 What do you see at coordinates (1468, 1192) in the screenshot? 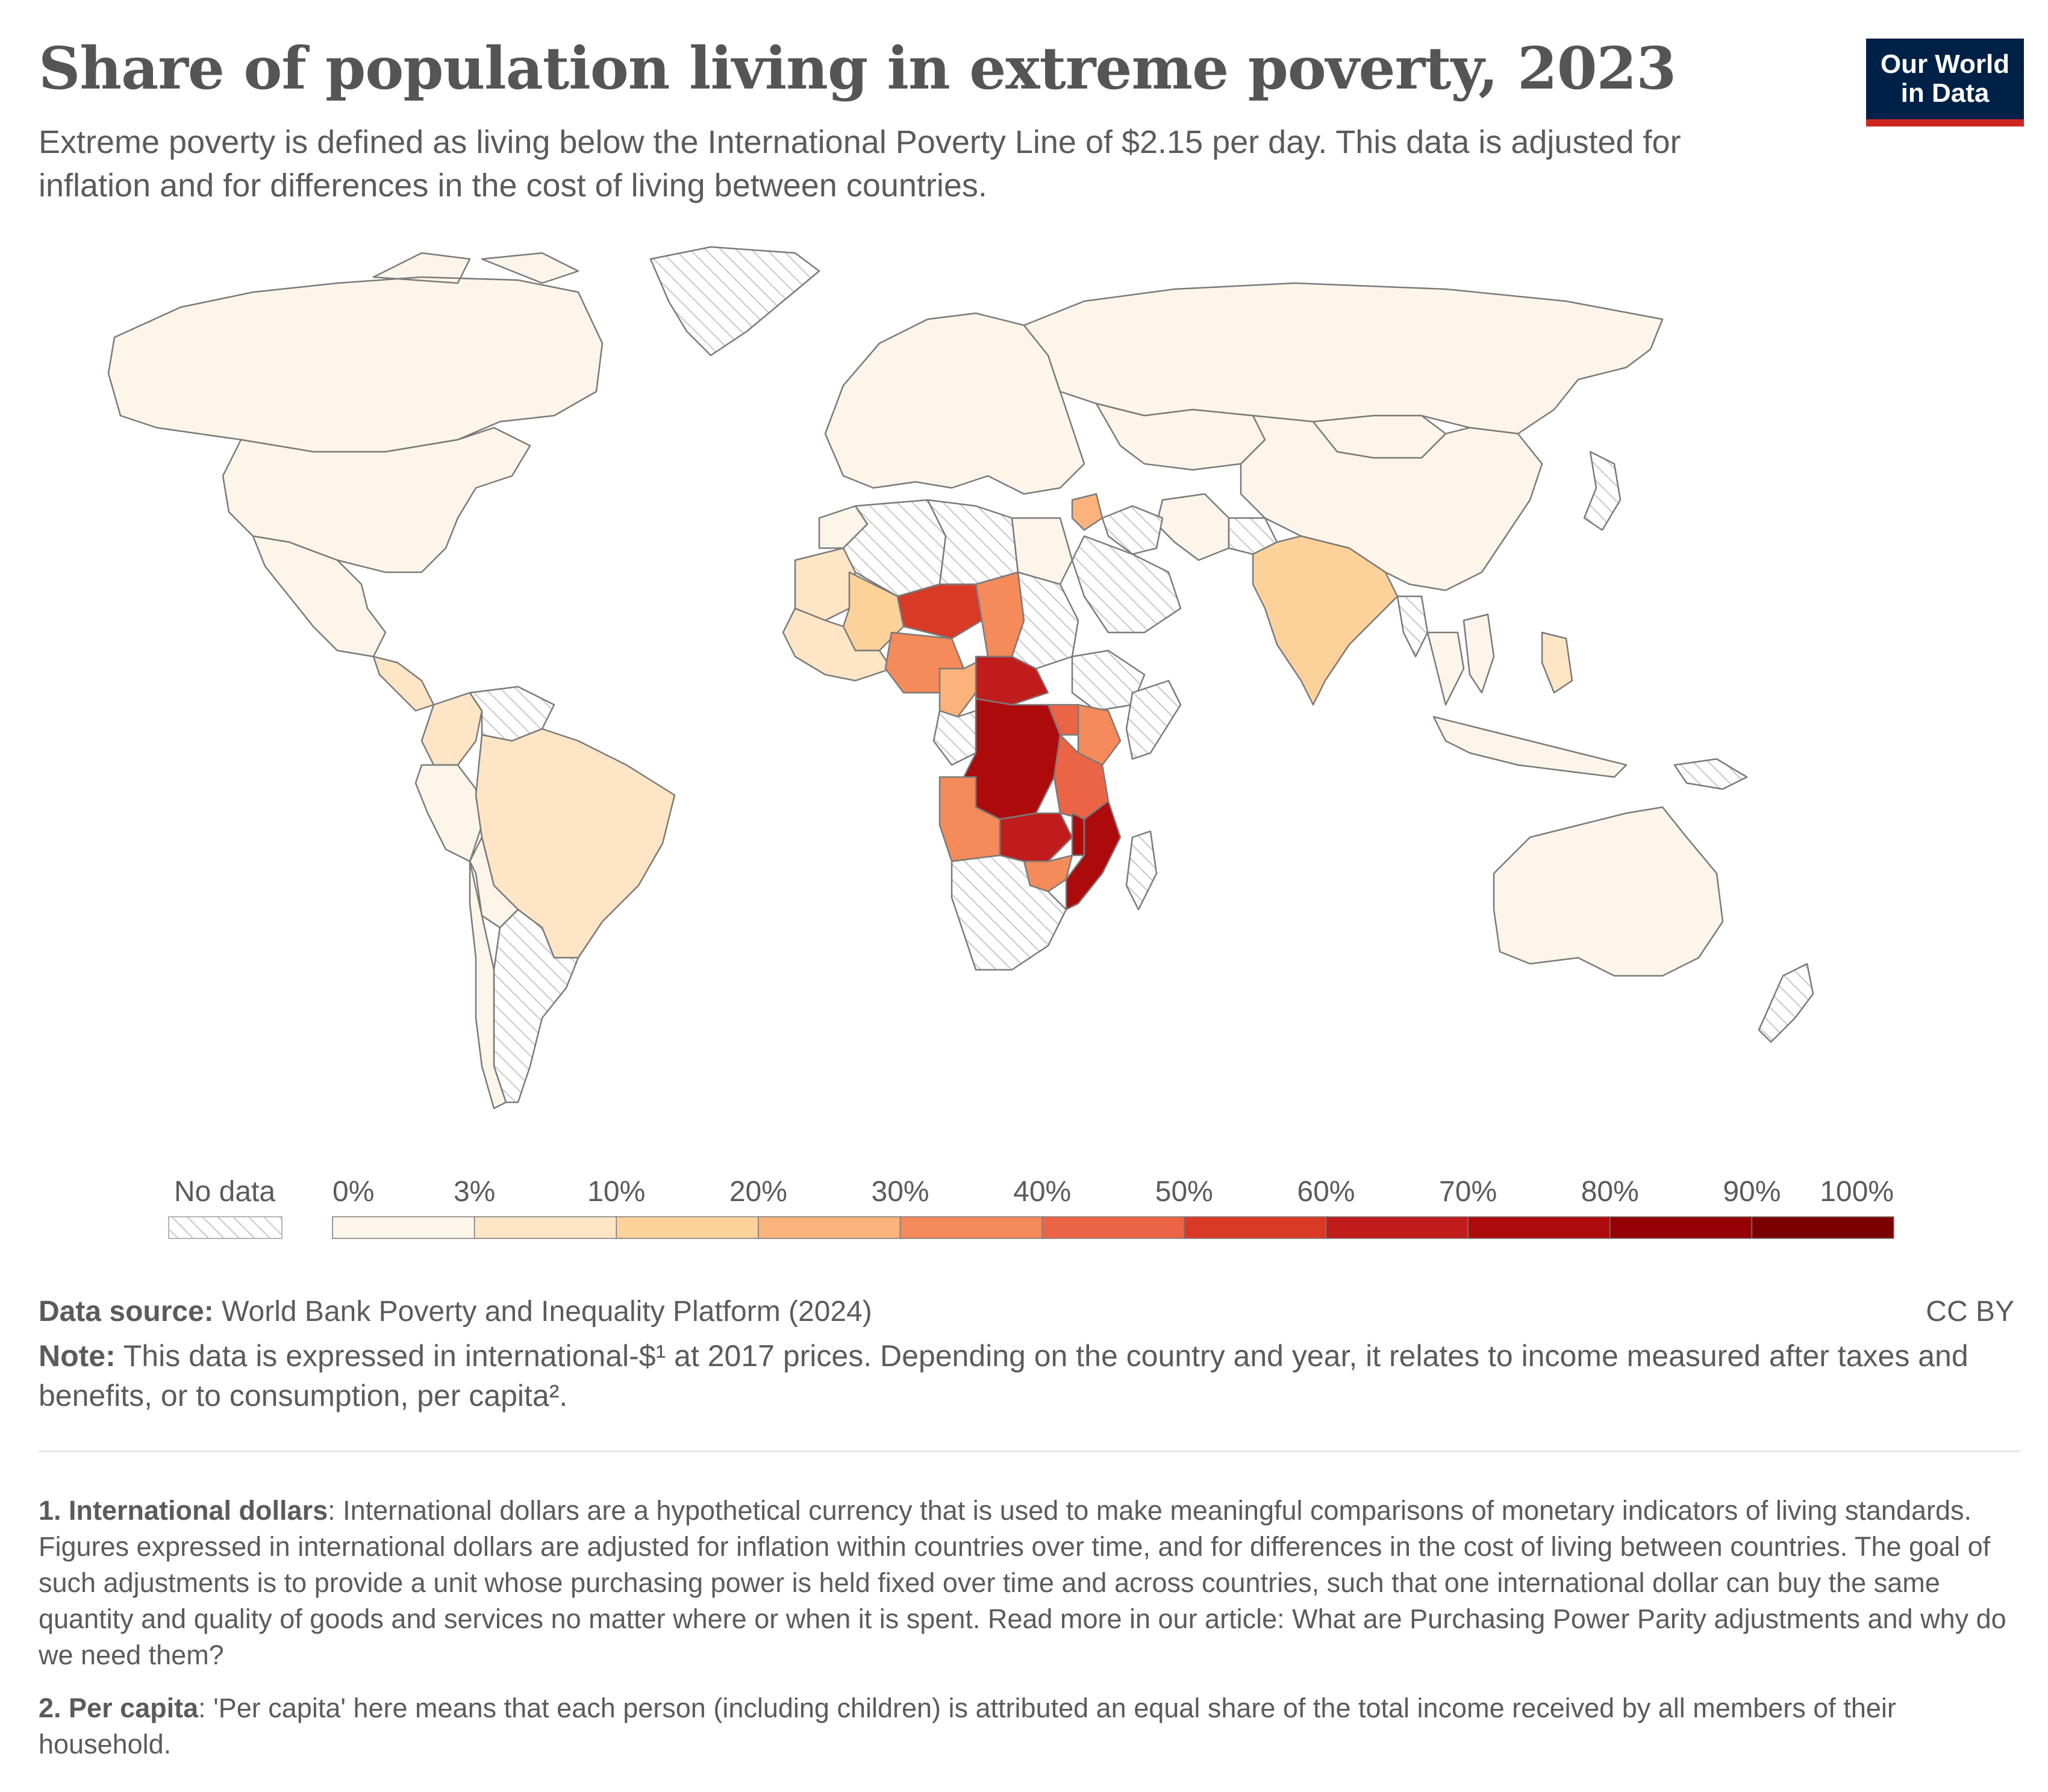
I see `legend-tick-label: 70%` at bounding box center [1468, 1192].